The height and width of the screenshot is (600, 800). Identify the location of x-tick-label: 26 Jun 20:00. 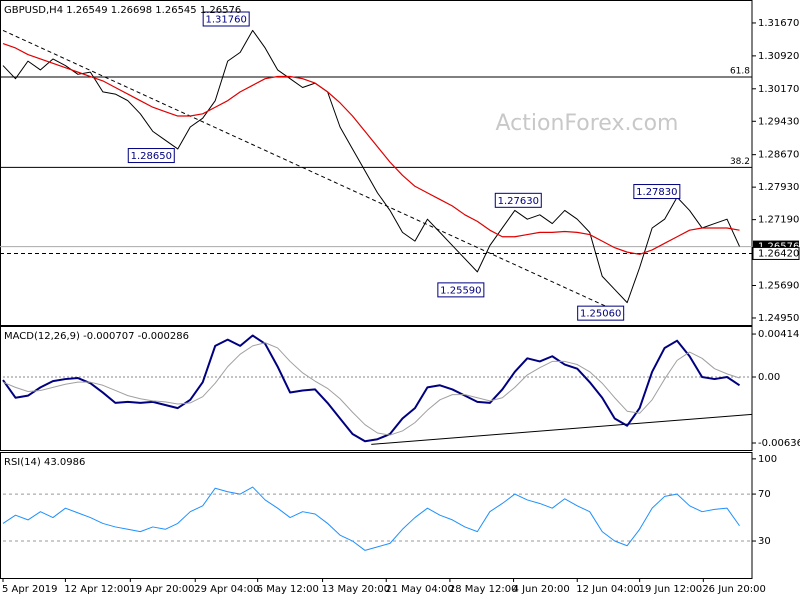
(734, 589).